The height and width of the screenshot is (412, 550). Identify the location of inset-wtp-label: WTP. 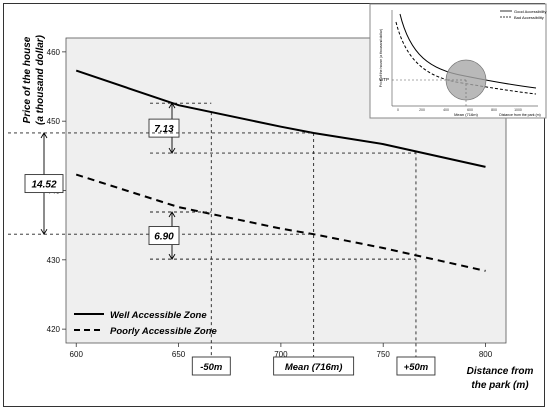
(384, 79).